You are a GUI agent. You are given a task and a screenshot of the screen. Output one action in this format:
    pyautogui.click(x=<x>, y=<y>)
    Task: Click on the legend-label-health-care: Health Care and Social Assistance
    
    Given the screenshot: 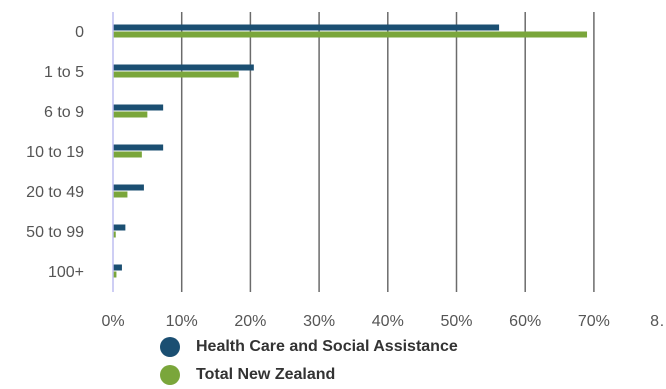 What is the action you would take?
    pyautogui.click(x=327, y=346)
    